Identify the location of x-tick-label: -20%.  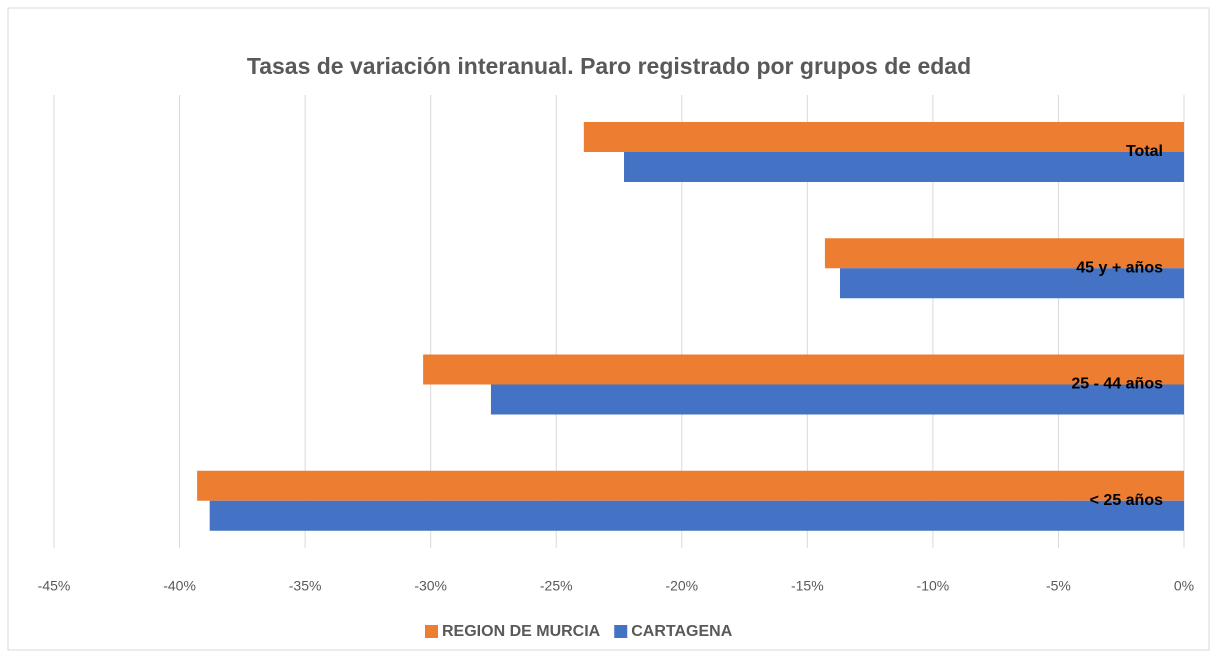
(681, 586).